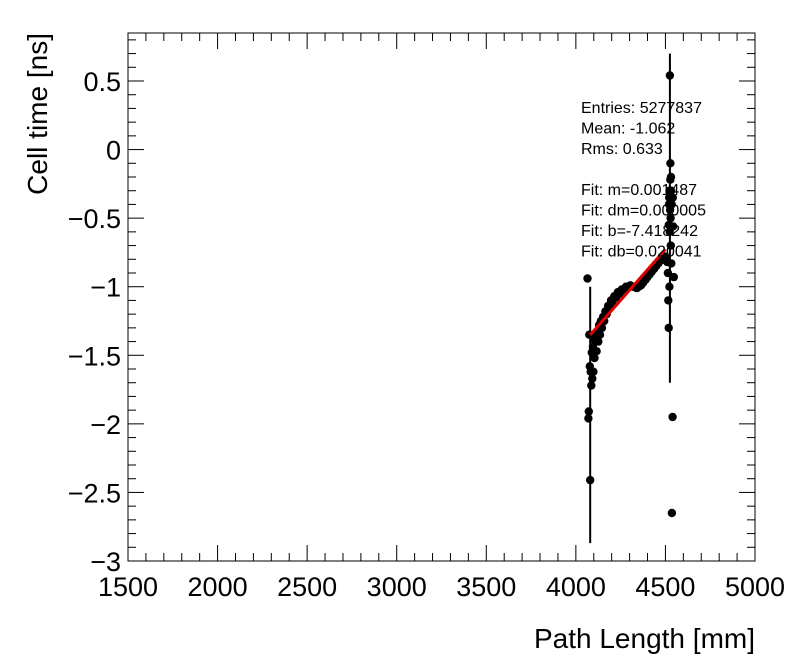  What do you see at coordinates (113, 151) in the screenshot?
I see `y-tick-label: 0` at bounding box center [113, 151].